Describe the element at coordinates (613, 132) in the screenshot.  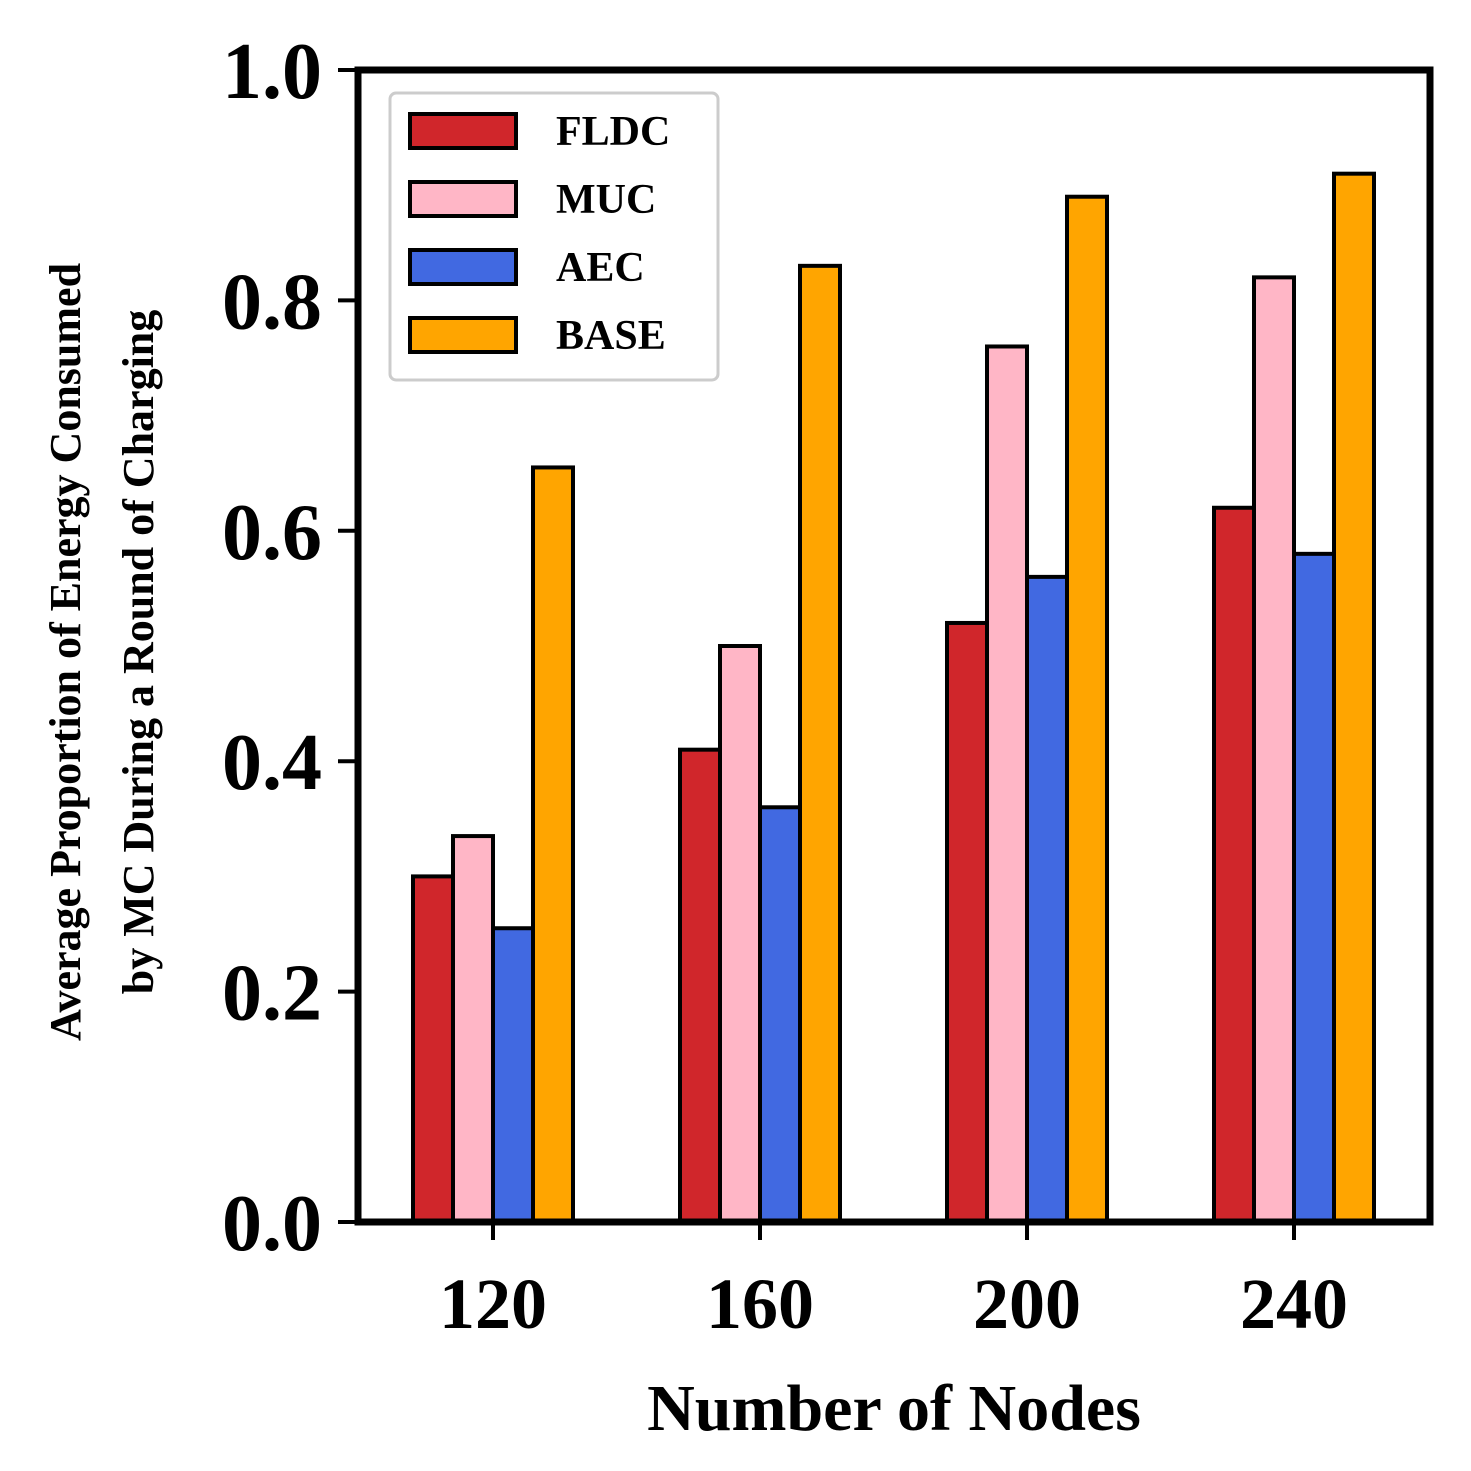
I see `legend-label-fldc: FLDC` at that location.